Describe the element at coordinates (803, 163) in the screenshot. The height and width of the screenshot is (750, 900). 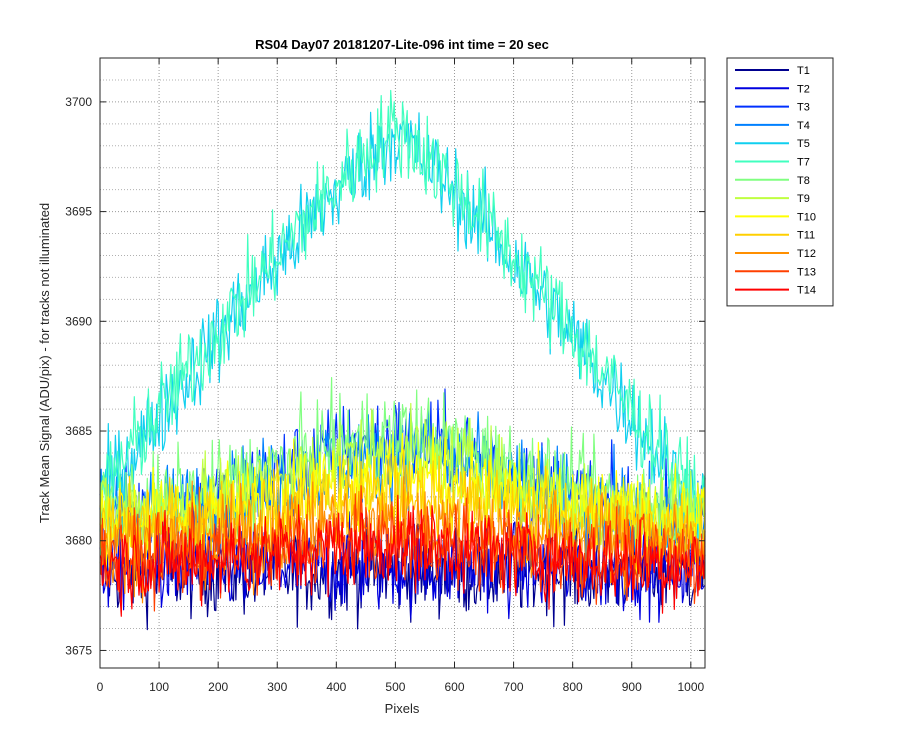
I see `legend-entry: T7` at that location.